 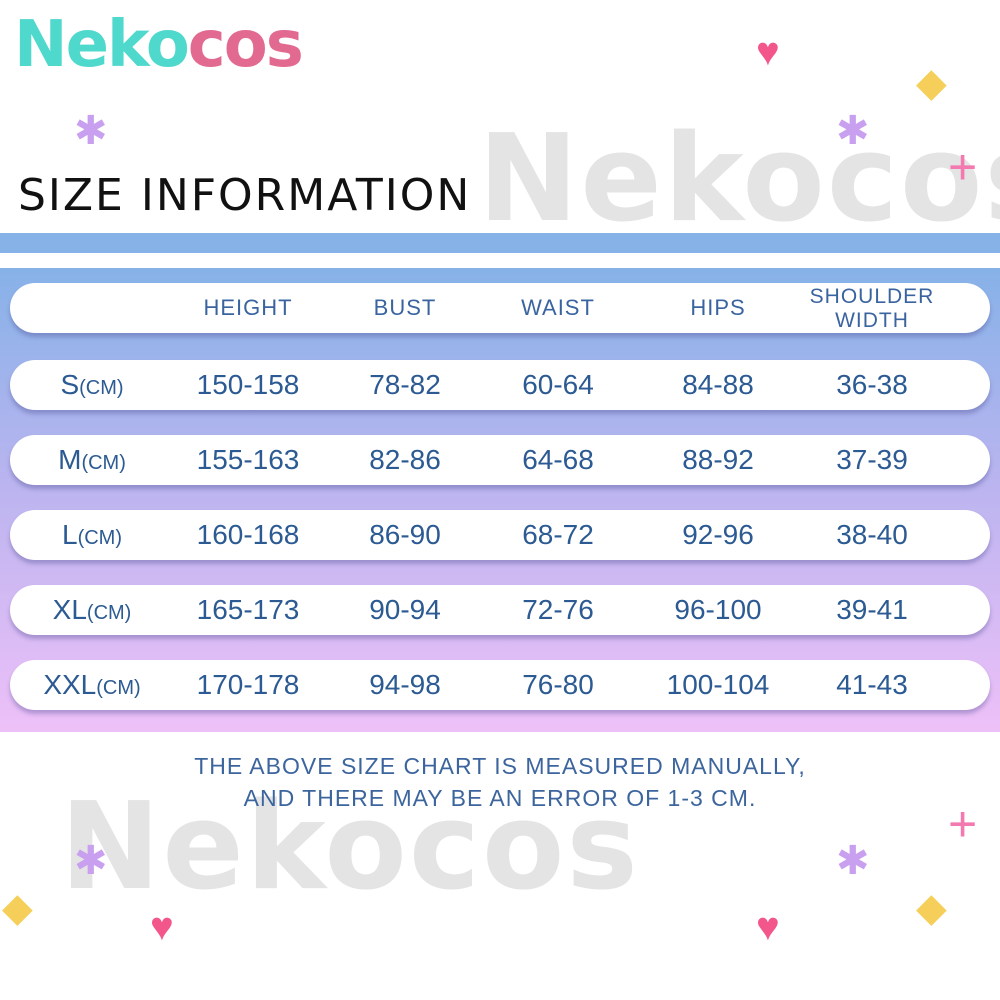 What do you see at coordinates (872, 308) in the screenshot?
I see `header-shoulder-width: SHOULDER WIDTH` at bounding box center [872, 308].